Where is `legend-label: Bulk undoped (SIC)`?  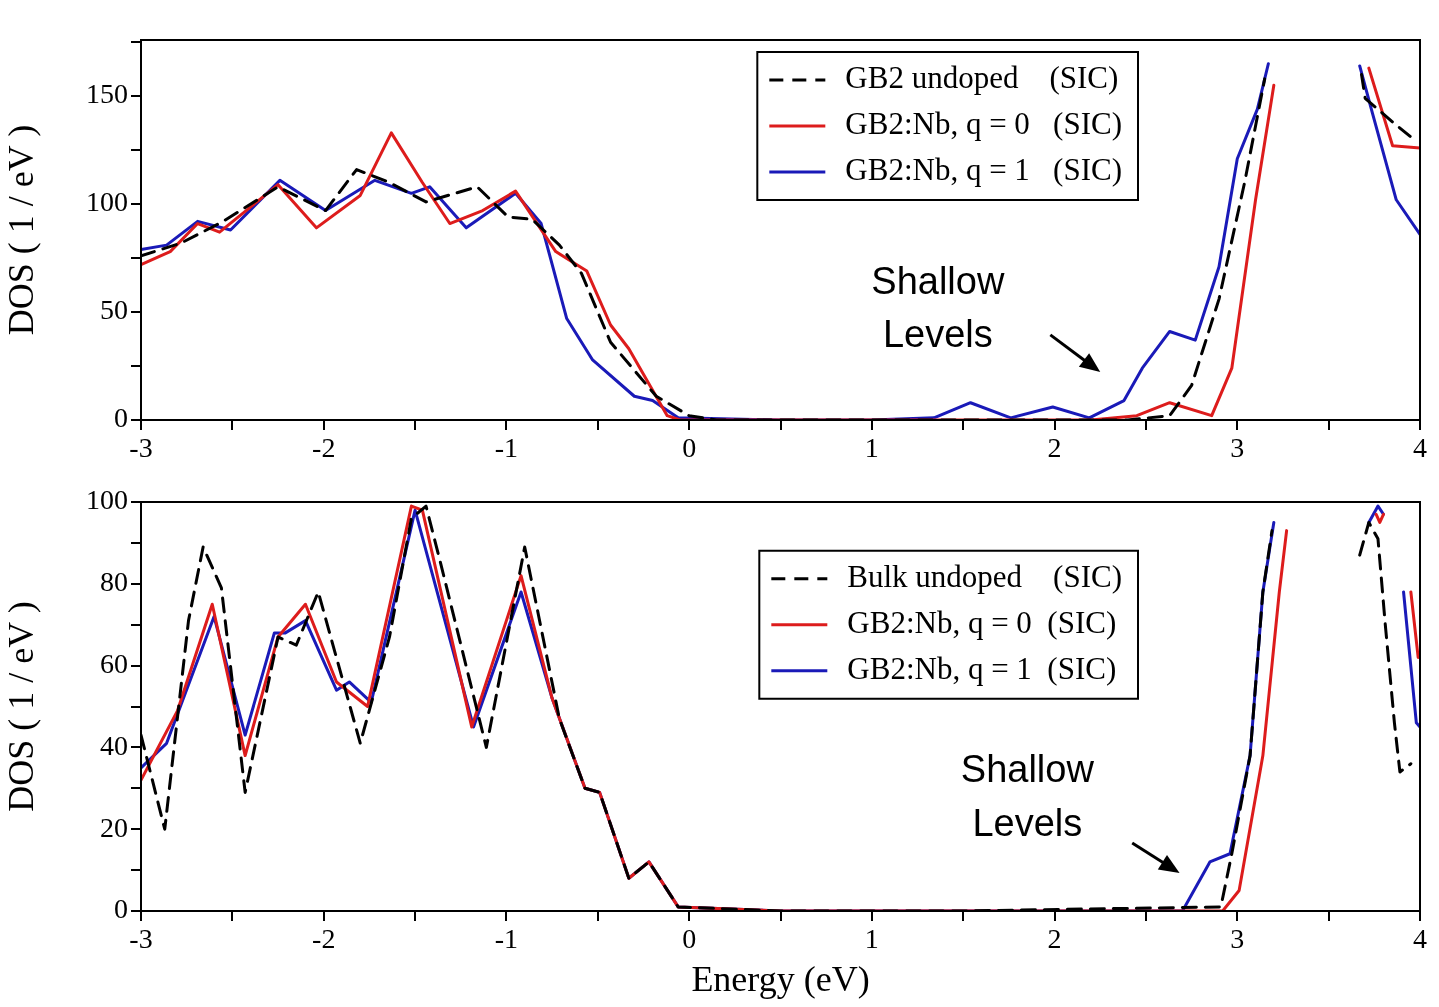
legend-label: Bulk undoped (SIC) is located at coordinates (984, 576).